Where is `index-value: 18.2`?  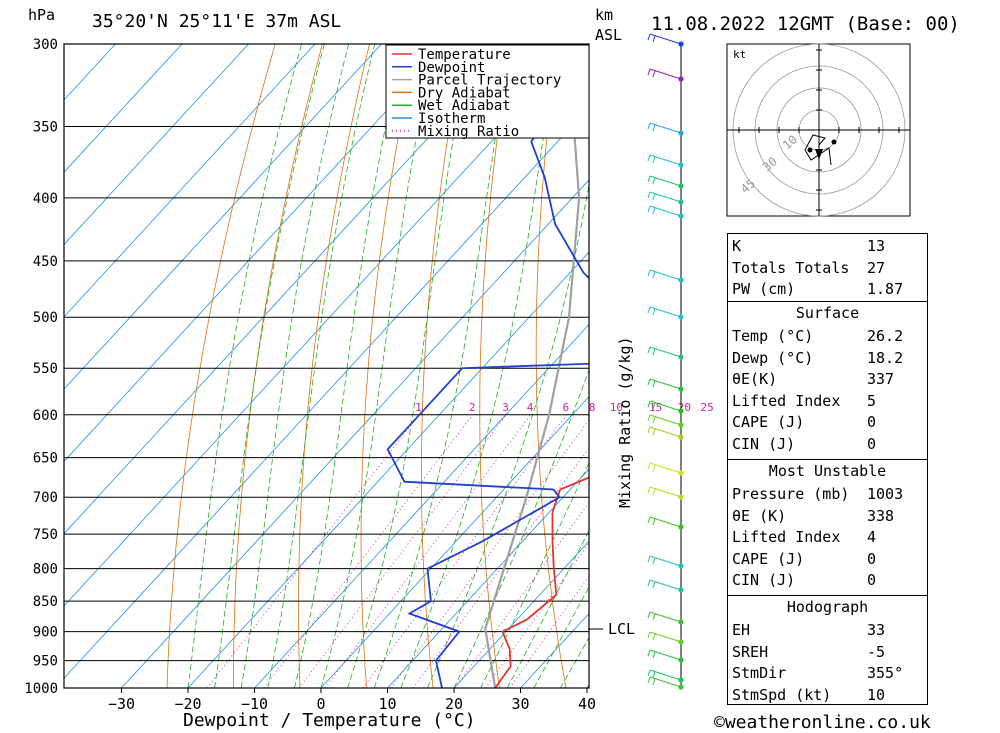
index-value: 18.2 is located at coordinates (885, 357).